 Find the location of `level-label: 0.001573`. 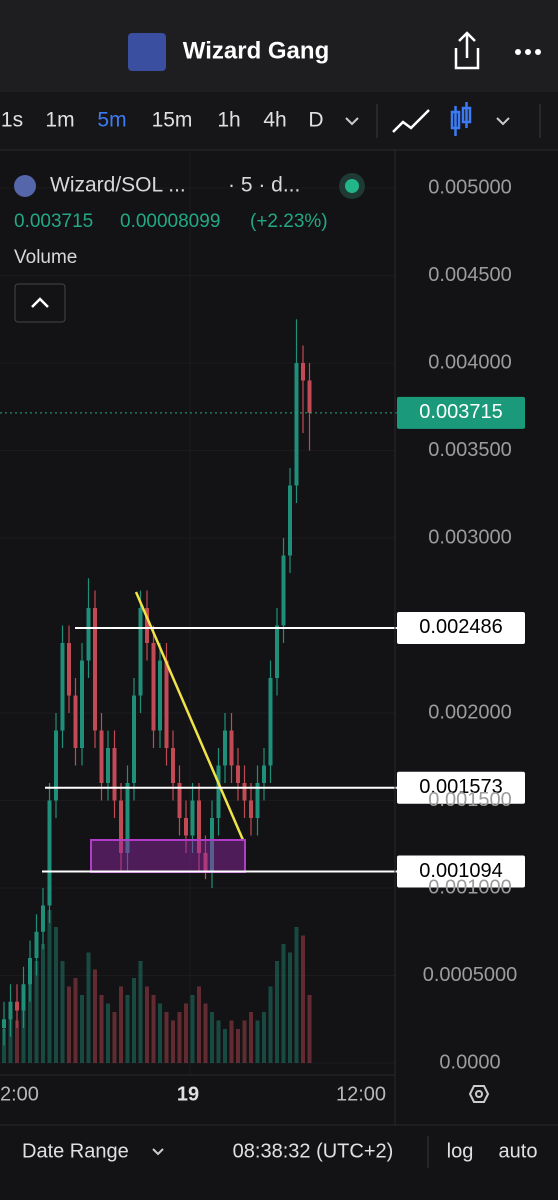

level-label: 0.001573 is located at coordinates (460, 787).